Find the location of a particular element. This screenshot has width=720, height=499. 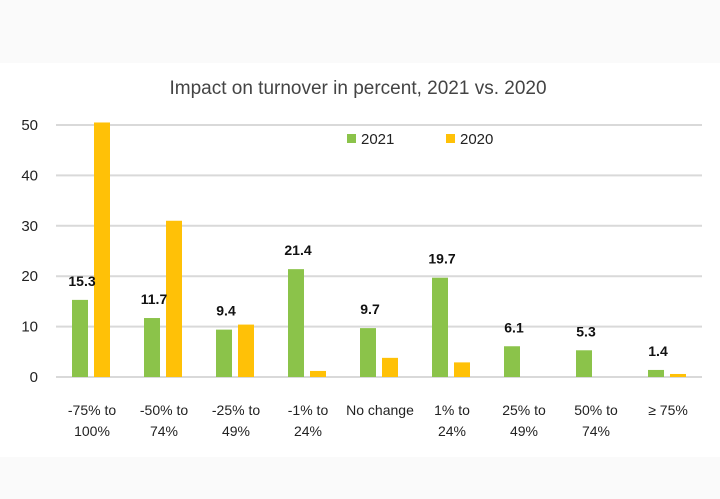

y-tick-label: 0 is located at coordinates (34, 377).